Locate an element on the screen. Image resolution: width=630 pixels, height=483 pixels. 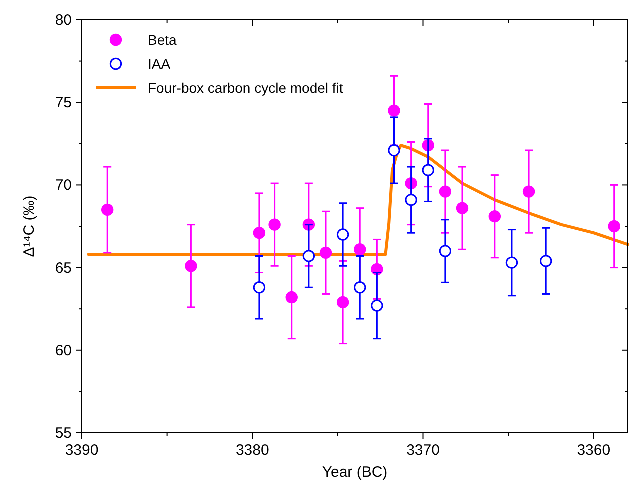
x-tick-label: 3390 is located at coordinates (82, 450).